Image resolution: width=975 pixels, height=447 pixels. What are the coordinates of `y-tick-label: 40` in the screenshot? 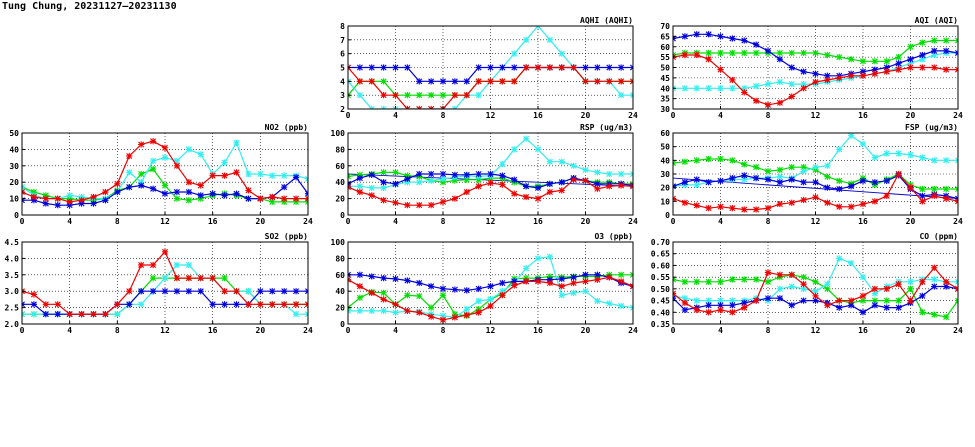 It's located at (340, 182).